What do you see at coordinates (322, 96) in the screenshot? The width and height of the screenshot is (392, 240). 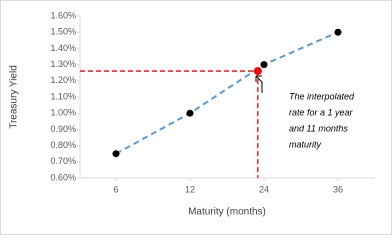 I see `annotation-text: The interpolated` at bounding box center [322, 96].